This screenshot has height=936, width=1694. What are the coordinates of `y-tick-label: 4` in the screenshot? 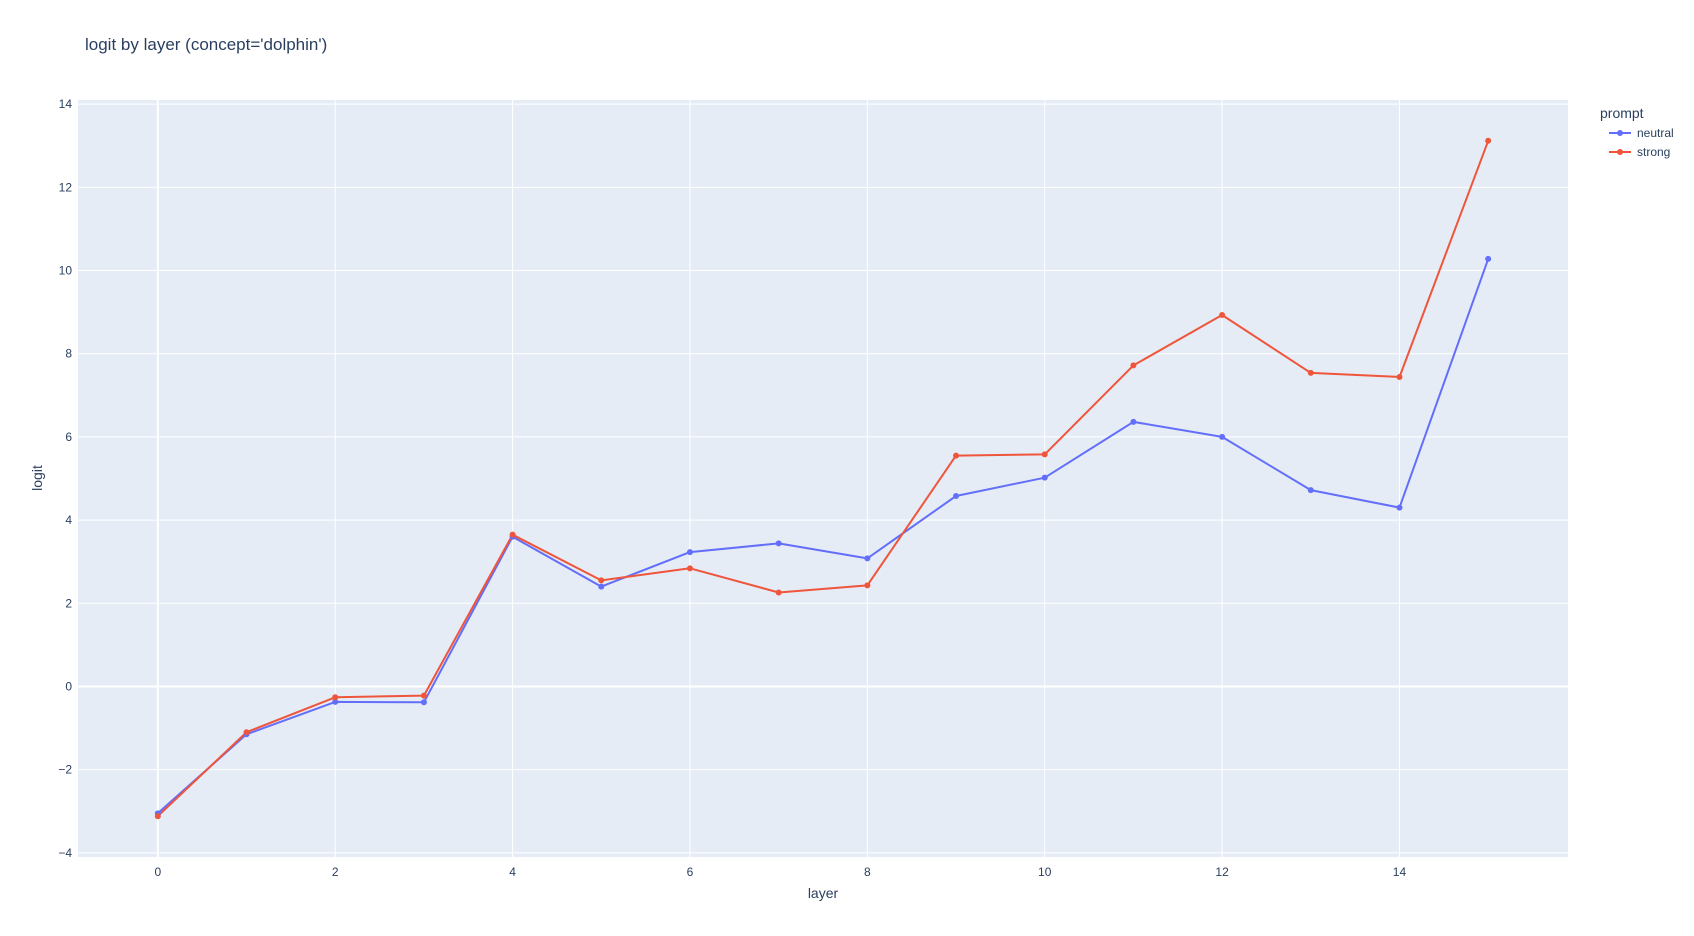 It's located at (68, 520).